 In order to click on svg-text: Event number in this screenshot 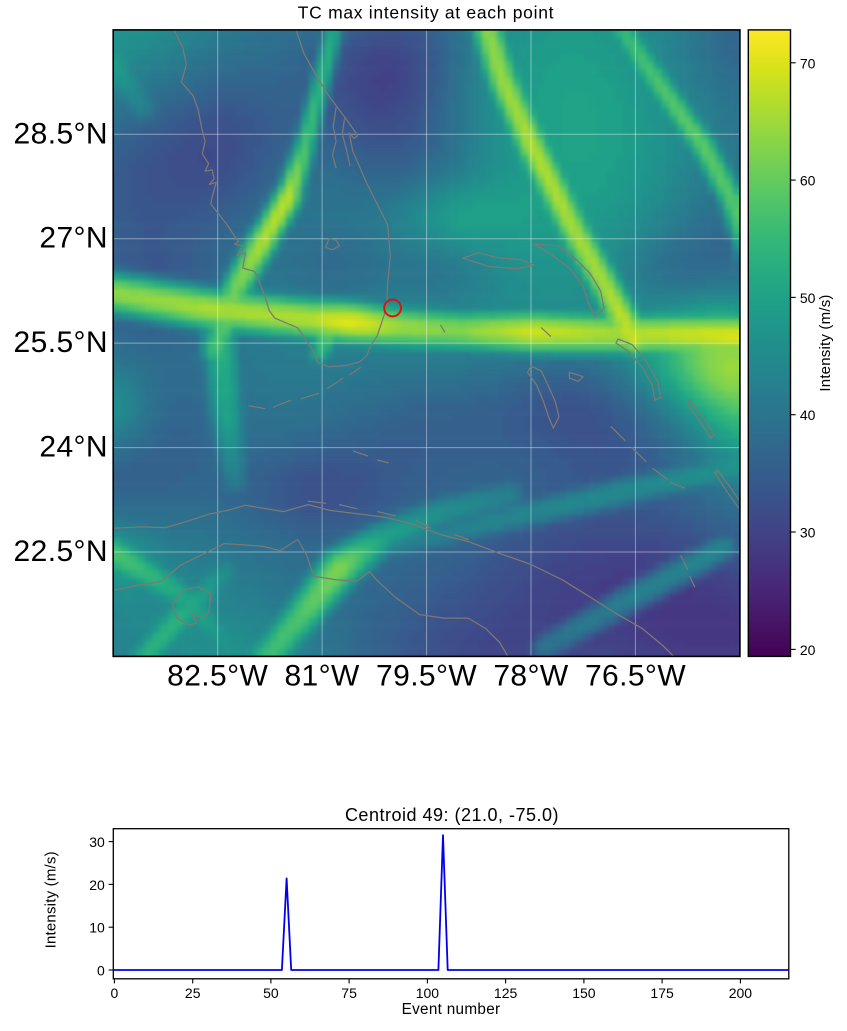, I will do `click(451, 1009)`.